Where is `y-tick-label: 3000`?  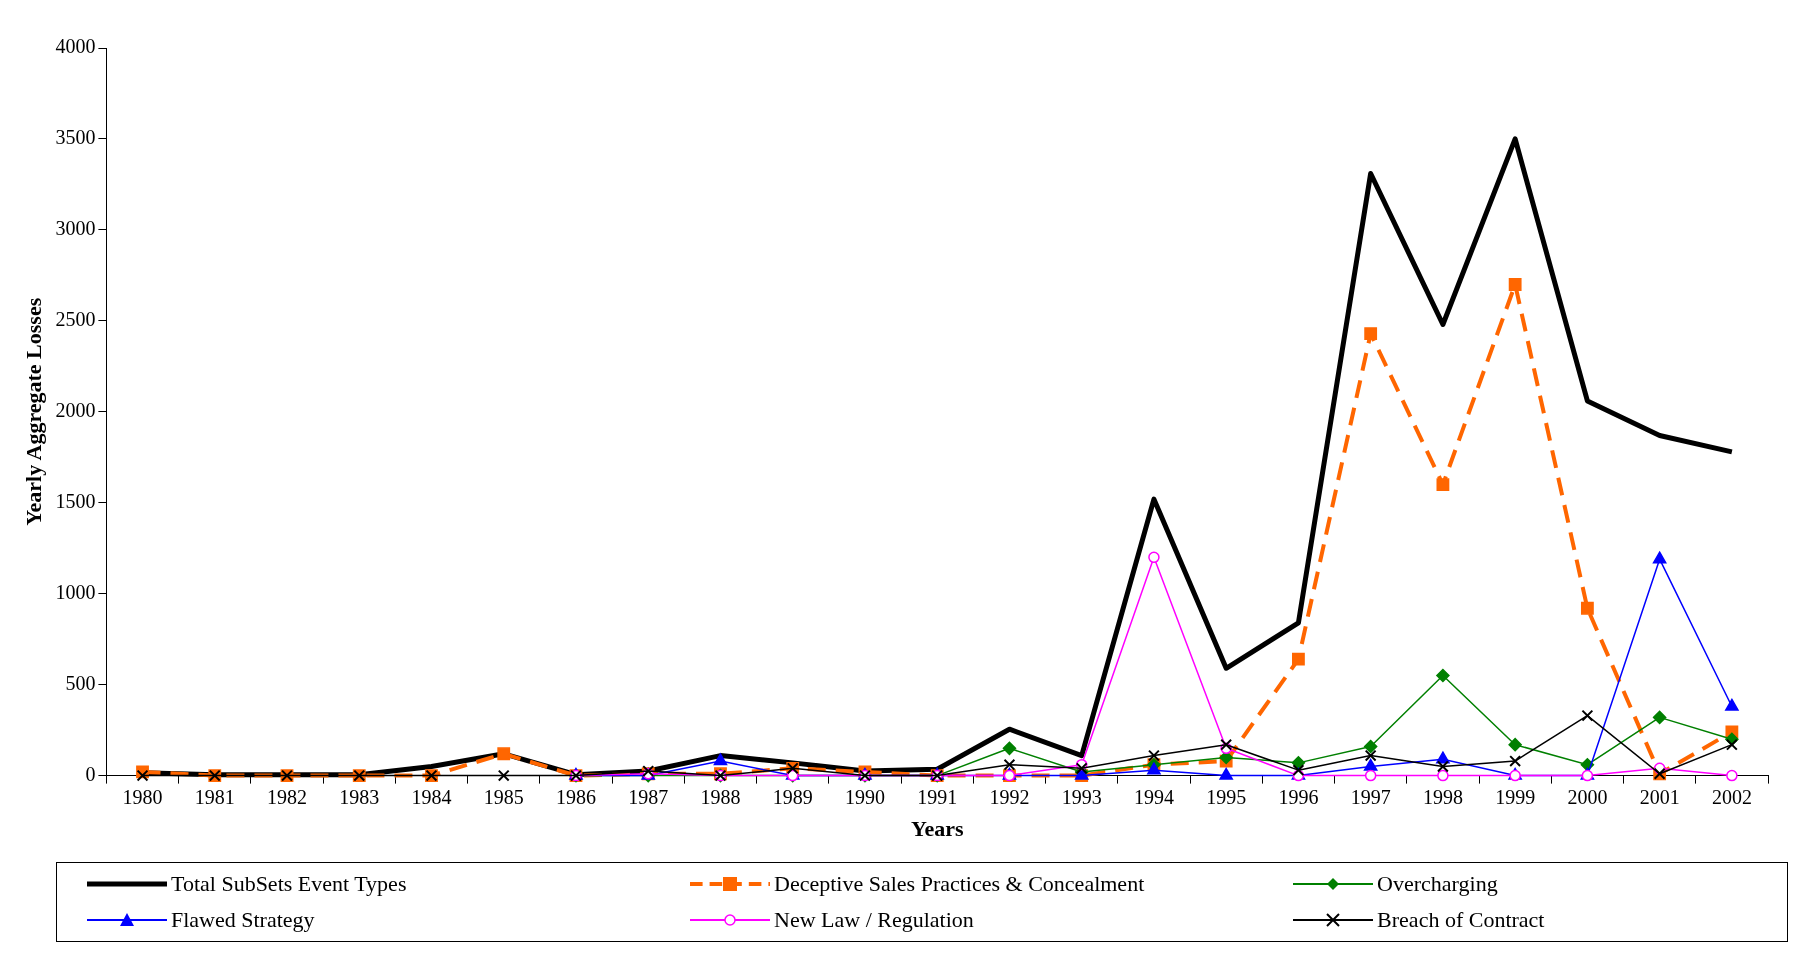 y-tick-label: 3000 is located at coordinates (75, 228).